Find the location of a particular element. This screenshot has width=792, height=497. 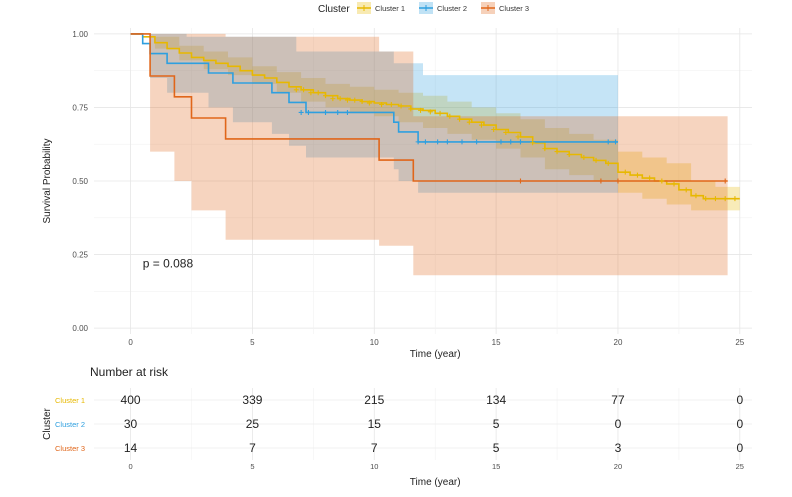

risk-table-tick-label: 20 is located at coordinates (618, 466).